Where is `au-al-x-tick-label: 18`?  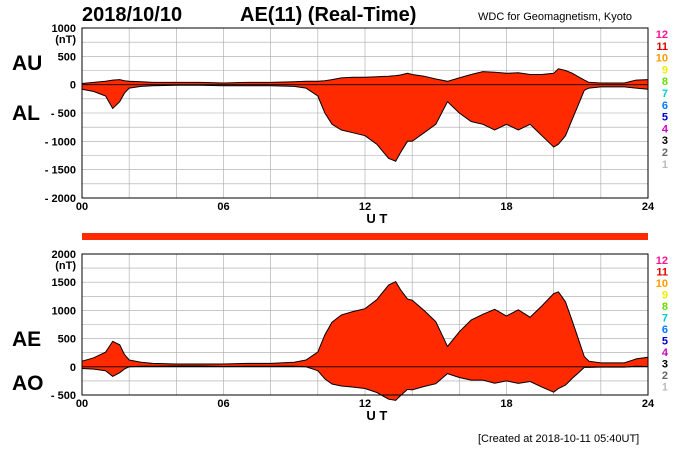 au-al-x-tick-label: 18 is located at coordinates (506, 207).